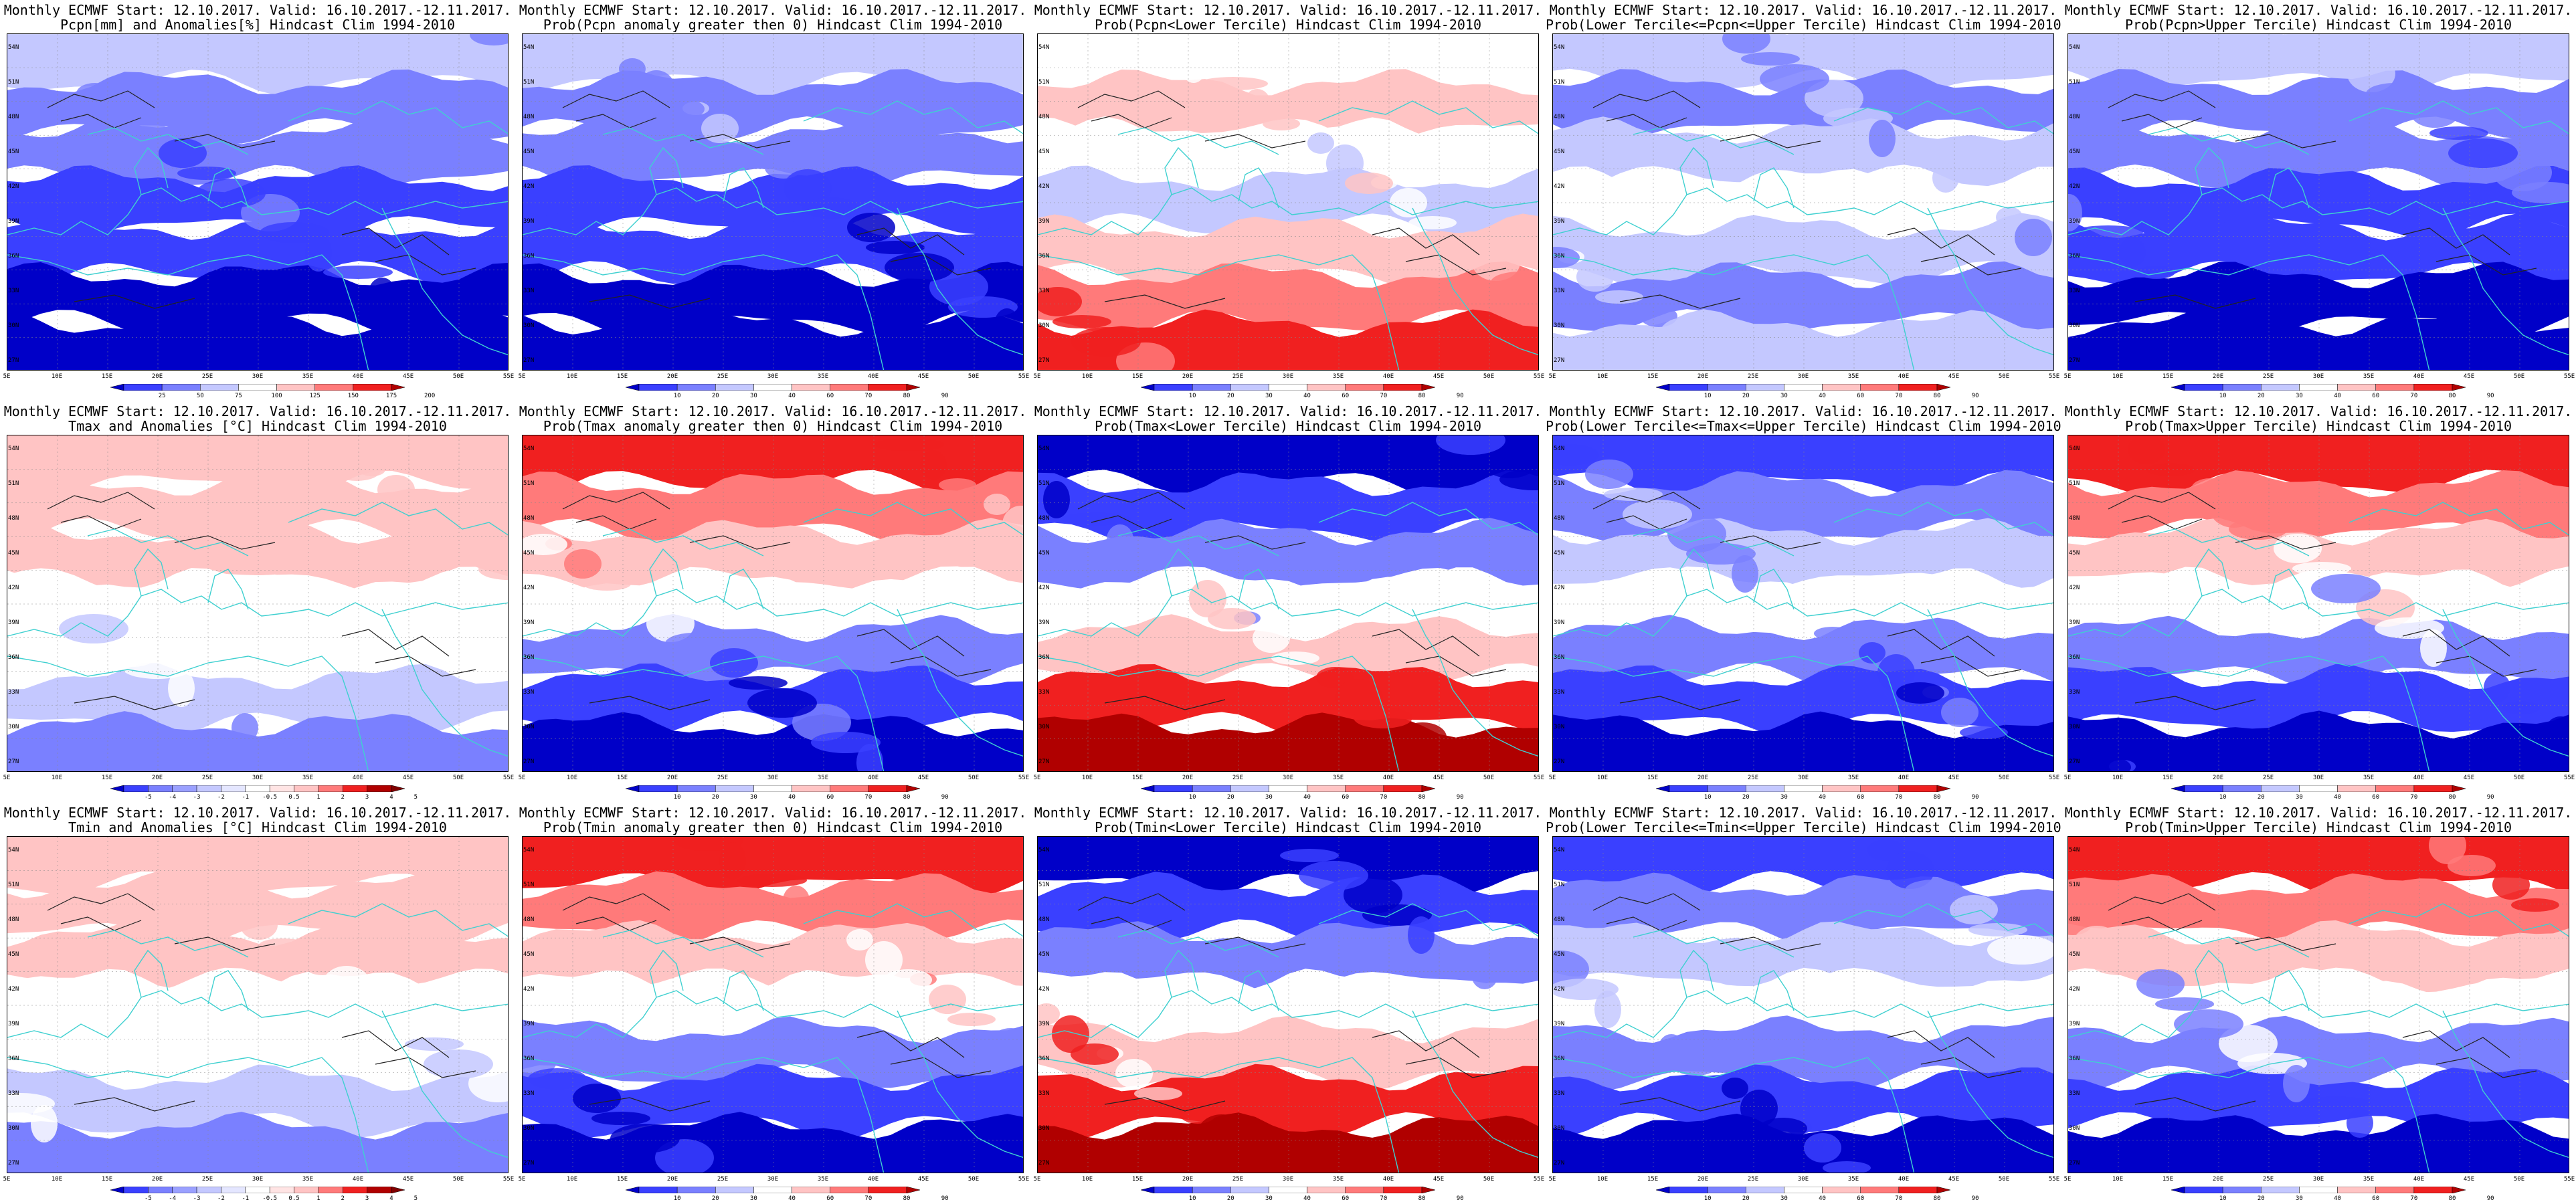  Describe the element at coordinates (2054, 1179) in the screenshot. I see `lon-label: 55E` at that location.